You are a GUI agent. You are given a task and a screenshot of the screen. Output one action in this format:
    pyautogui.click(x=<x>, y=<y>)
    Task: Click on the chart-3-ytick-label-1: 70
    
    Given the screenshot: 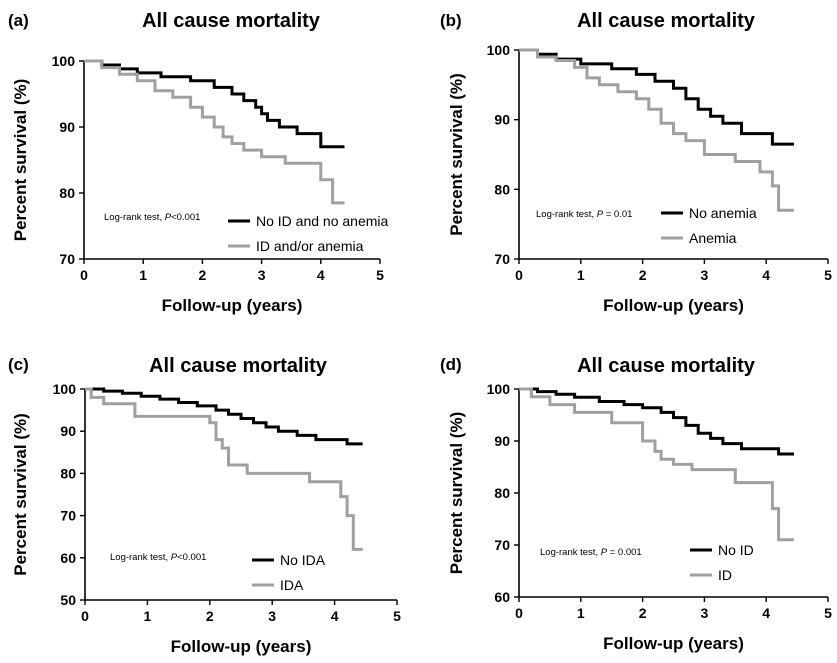 What is the action you would take?
    pyautogui.click(x=502, y=545)
    